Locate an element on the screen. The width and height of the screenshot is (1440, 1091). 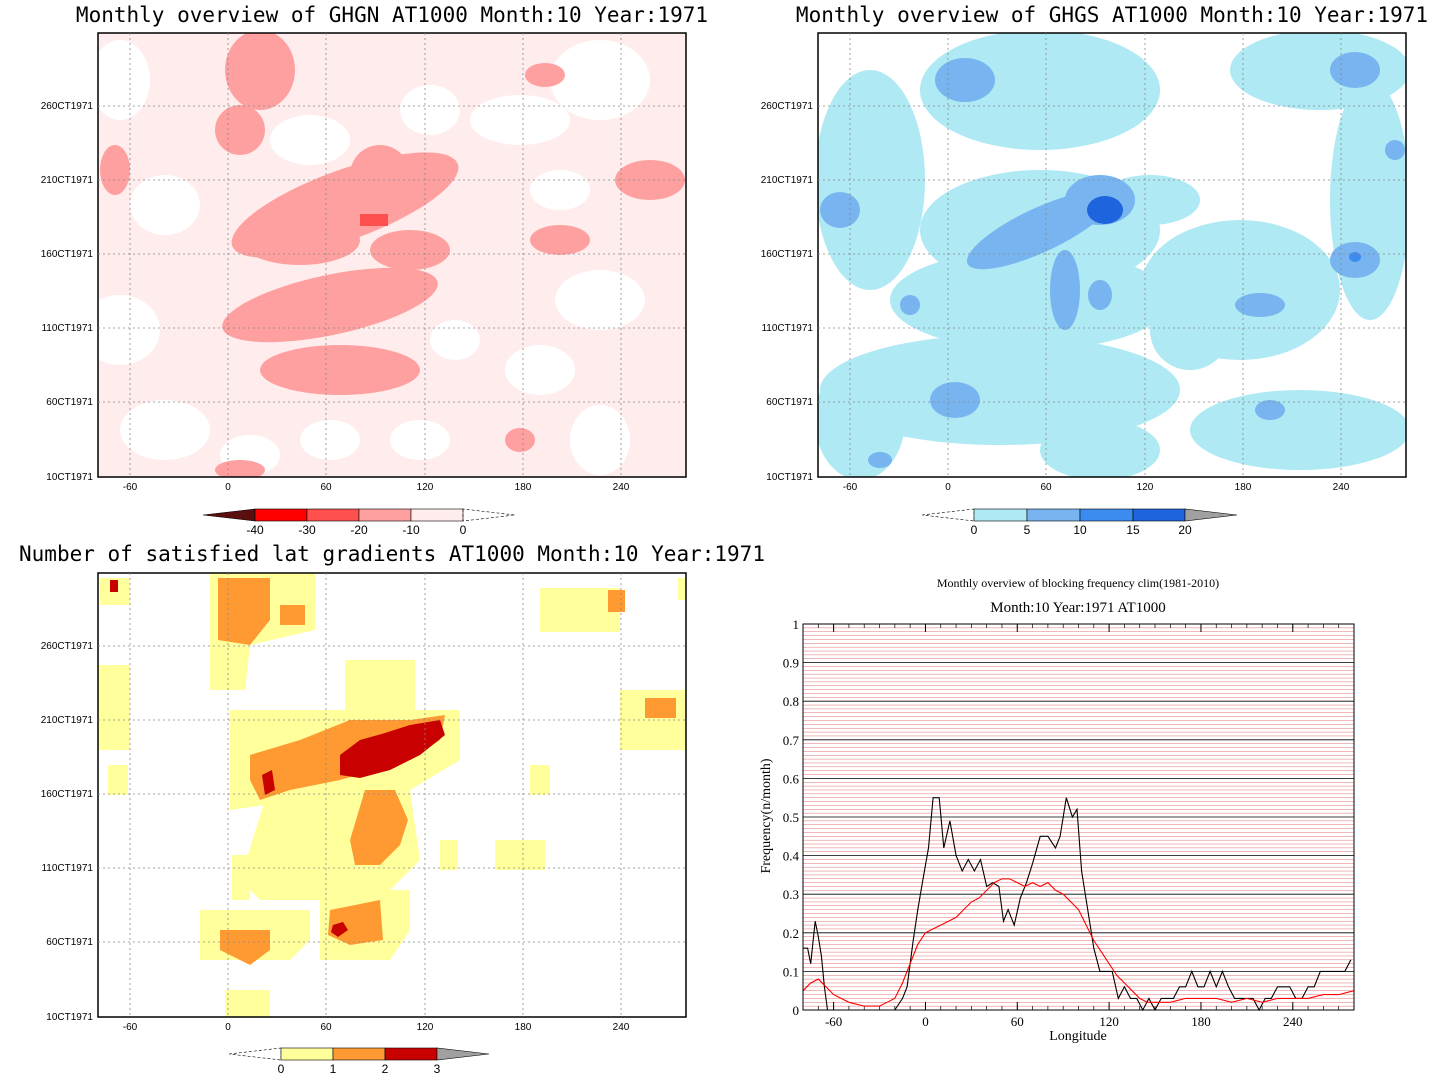
y-tick-label: 0.6 is located at coordinates (791, 778).